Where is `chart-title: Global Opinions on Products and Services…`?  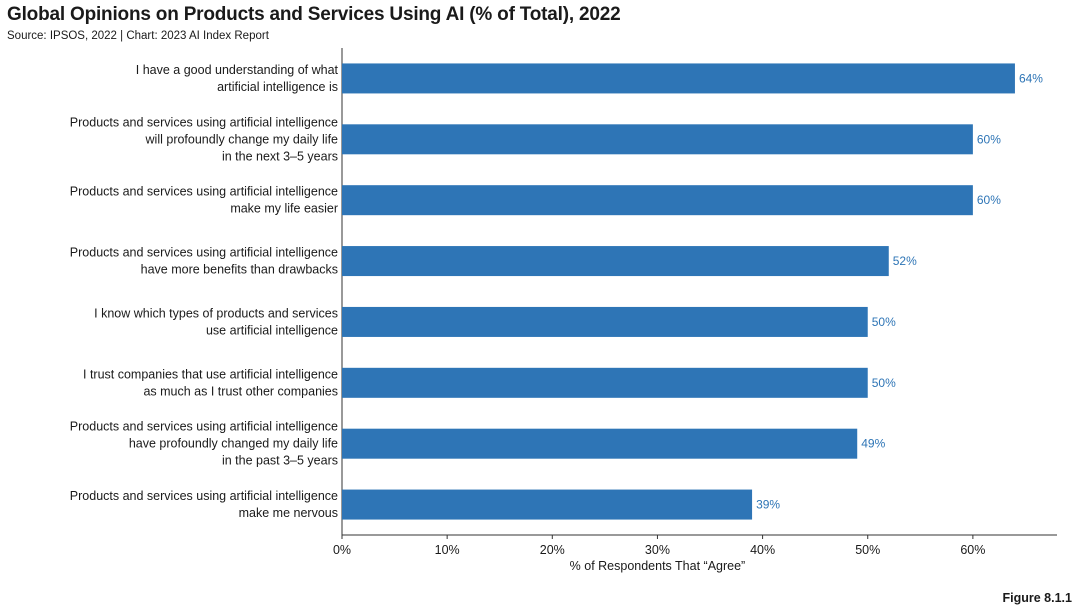 chart-title: Global Opinions on Products and Services… is located at coordinates (314, 14).